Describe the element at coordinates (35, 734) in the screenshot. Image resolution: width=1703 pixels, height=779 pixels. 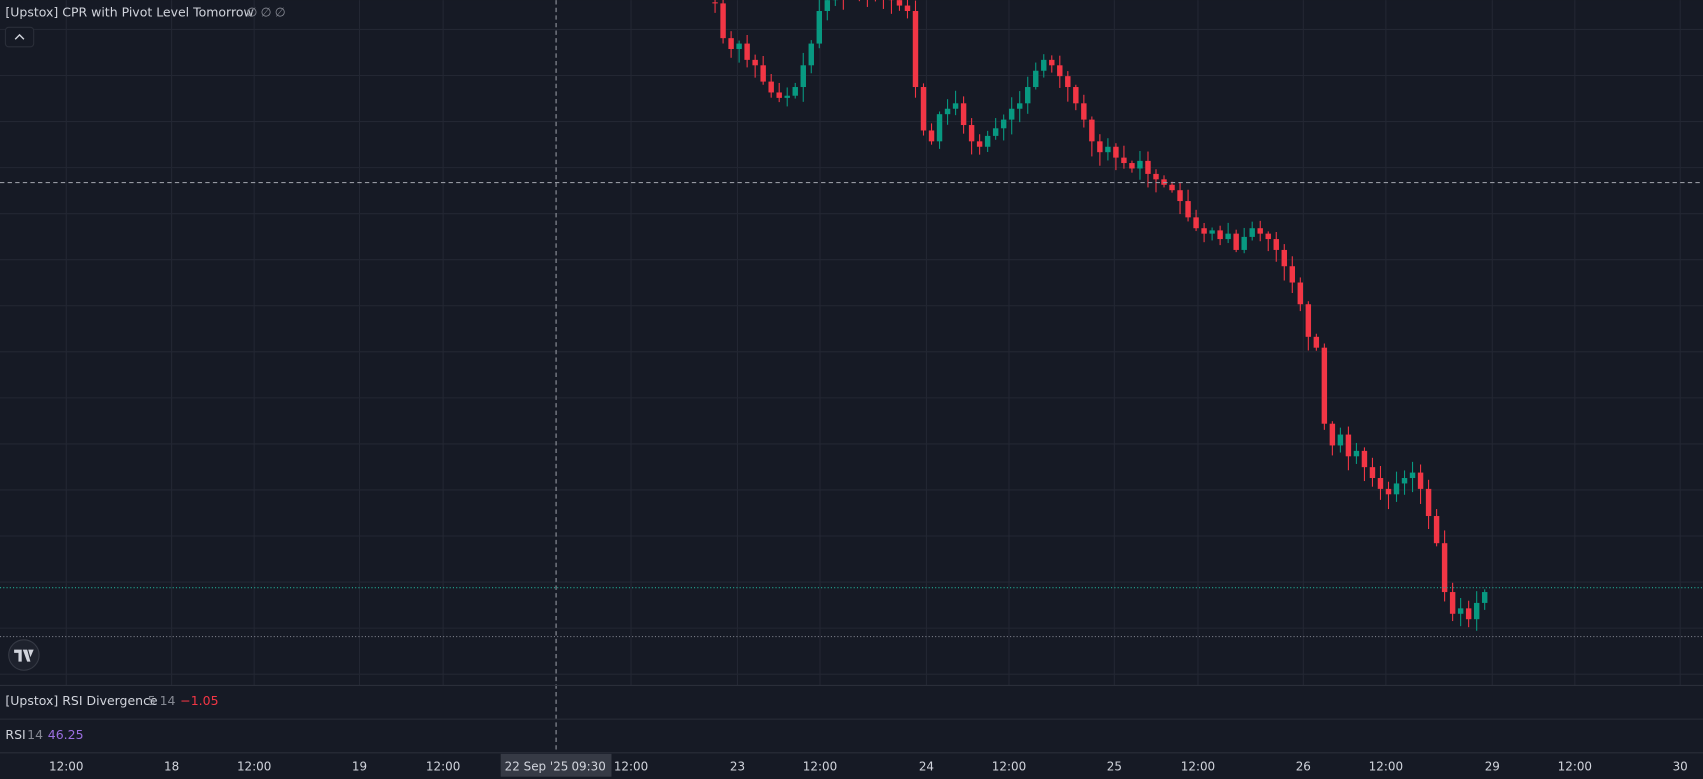
I see `pane-params: 14` at that location.